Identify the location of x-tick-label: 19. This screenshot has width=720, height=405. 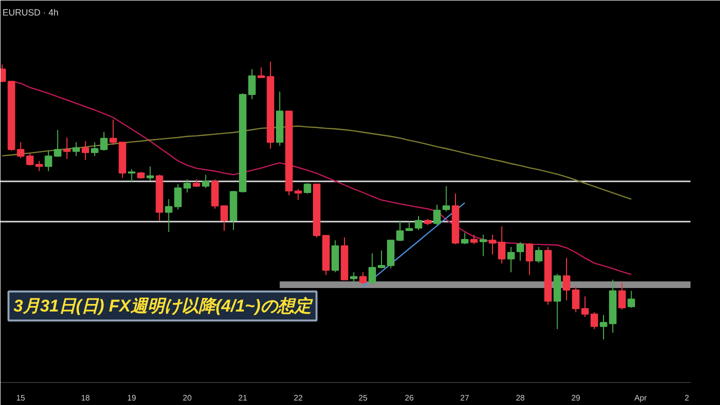
(132, 398).